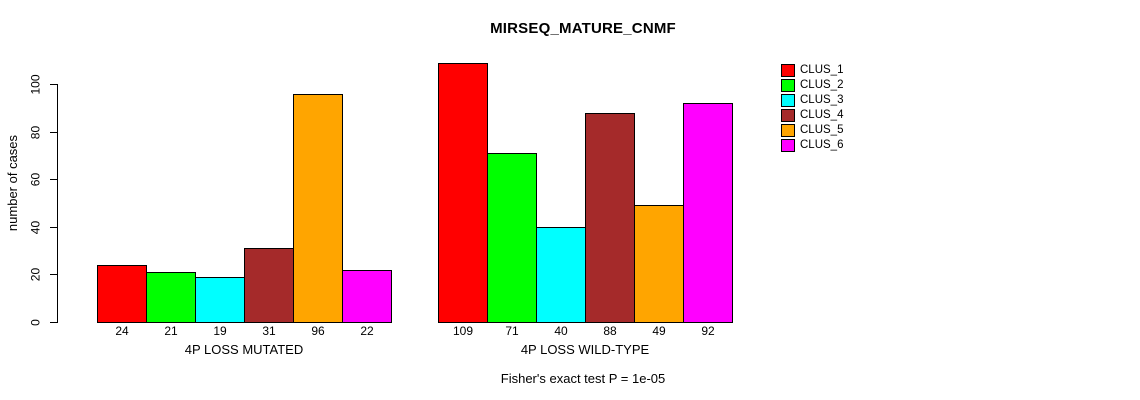 This screenshot has width=1140, height=400. I want to click on legend-label-clus-5: CLUS_5, so click(822, 130).